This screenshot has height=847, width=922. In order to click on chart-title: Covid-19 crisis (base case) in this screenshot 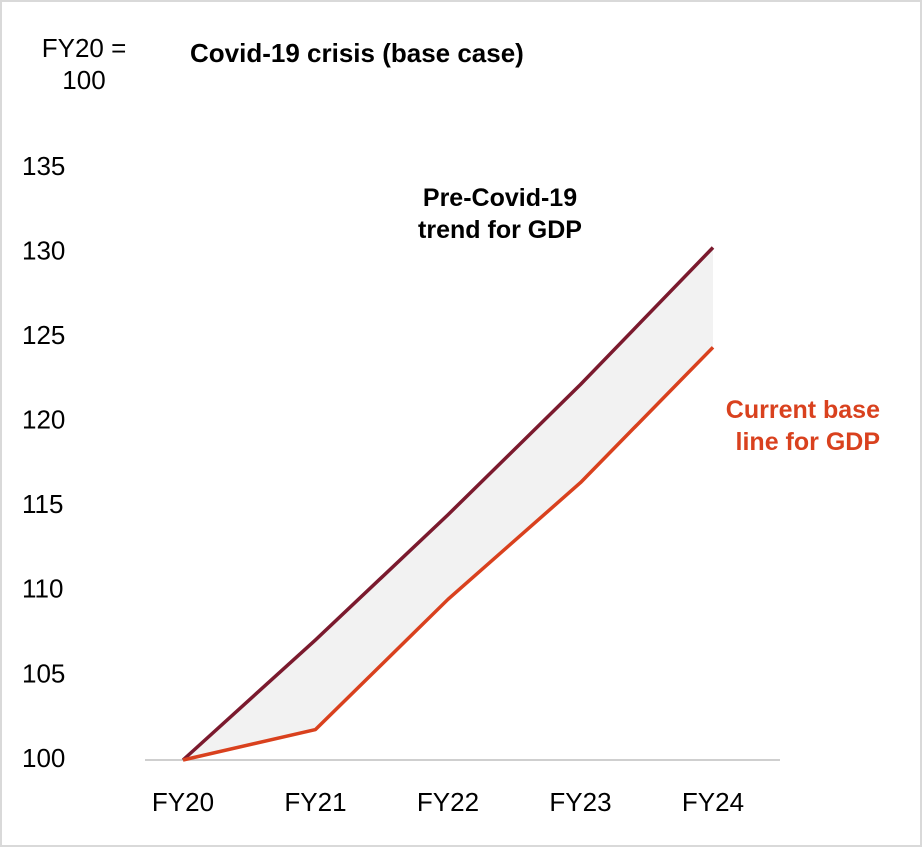, I will do `click(357, 53)`.